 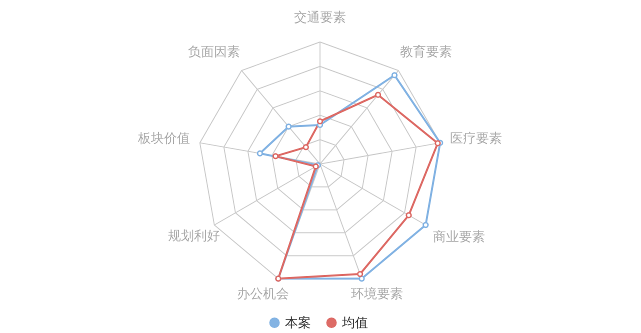 What do you see at coordinates (163, 139) in the screenshot?
I see `spoke-label: 板块价值` at bounding box center [163, 139].